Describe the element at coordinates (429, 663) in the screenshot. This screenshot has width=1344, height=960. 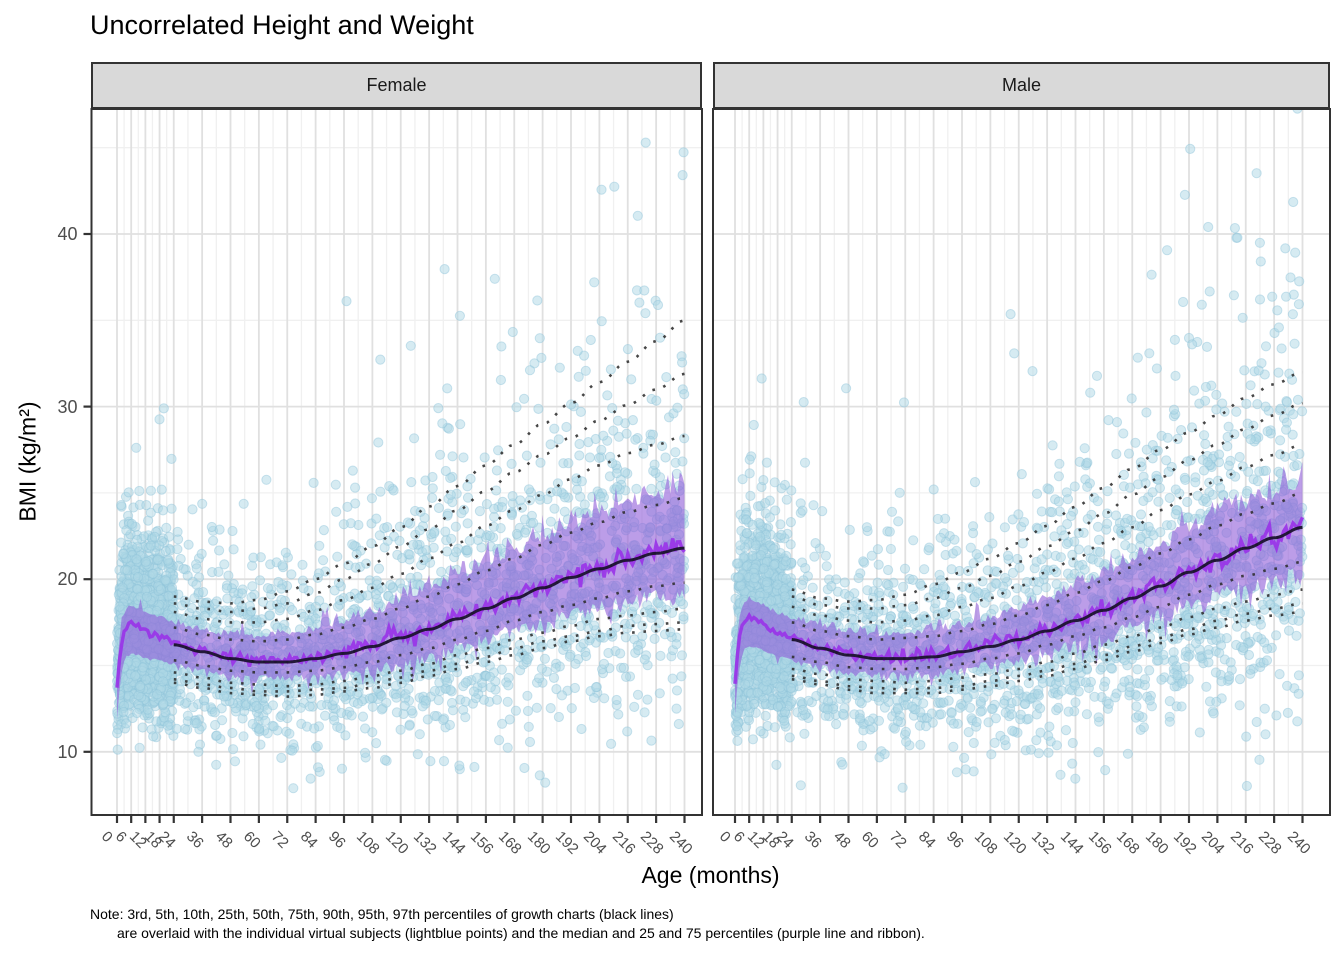
I see `growth-p3-dotted-female` at that location.